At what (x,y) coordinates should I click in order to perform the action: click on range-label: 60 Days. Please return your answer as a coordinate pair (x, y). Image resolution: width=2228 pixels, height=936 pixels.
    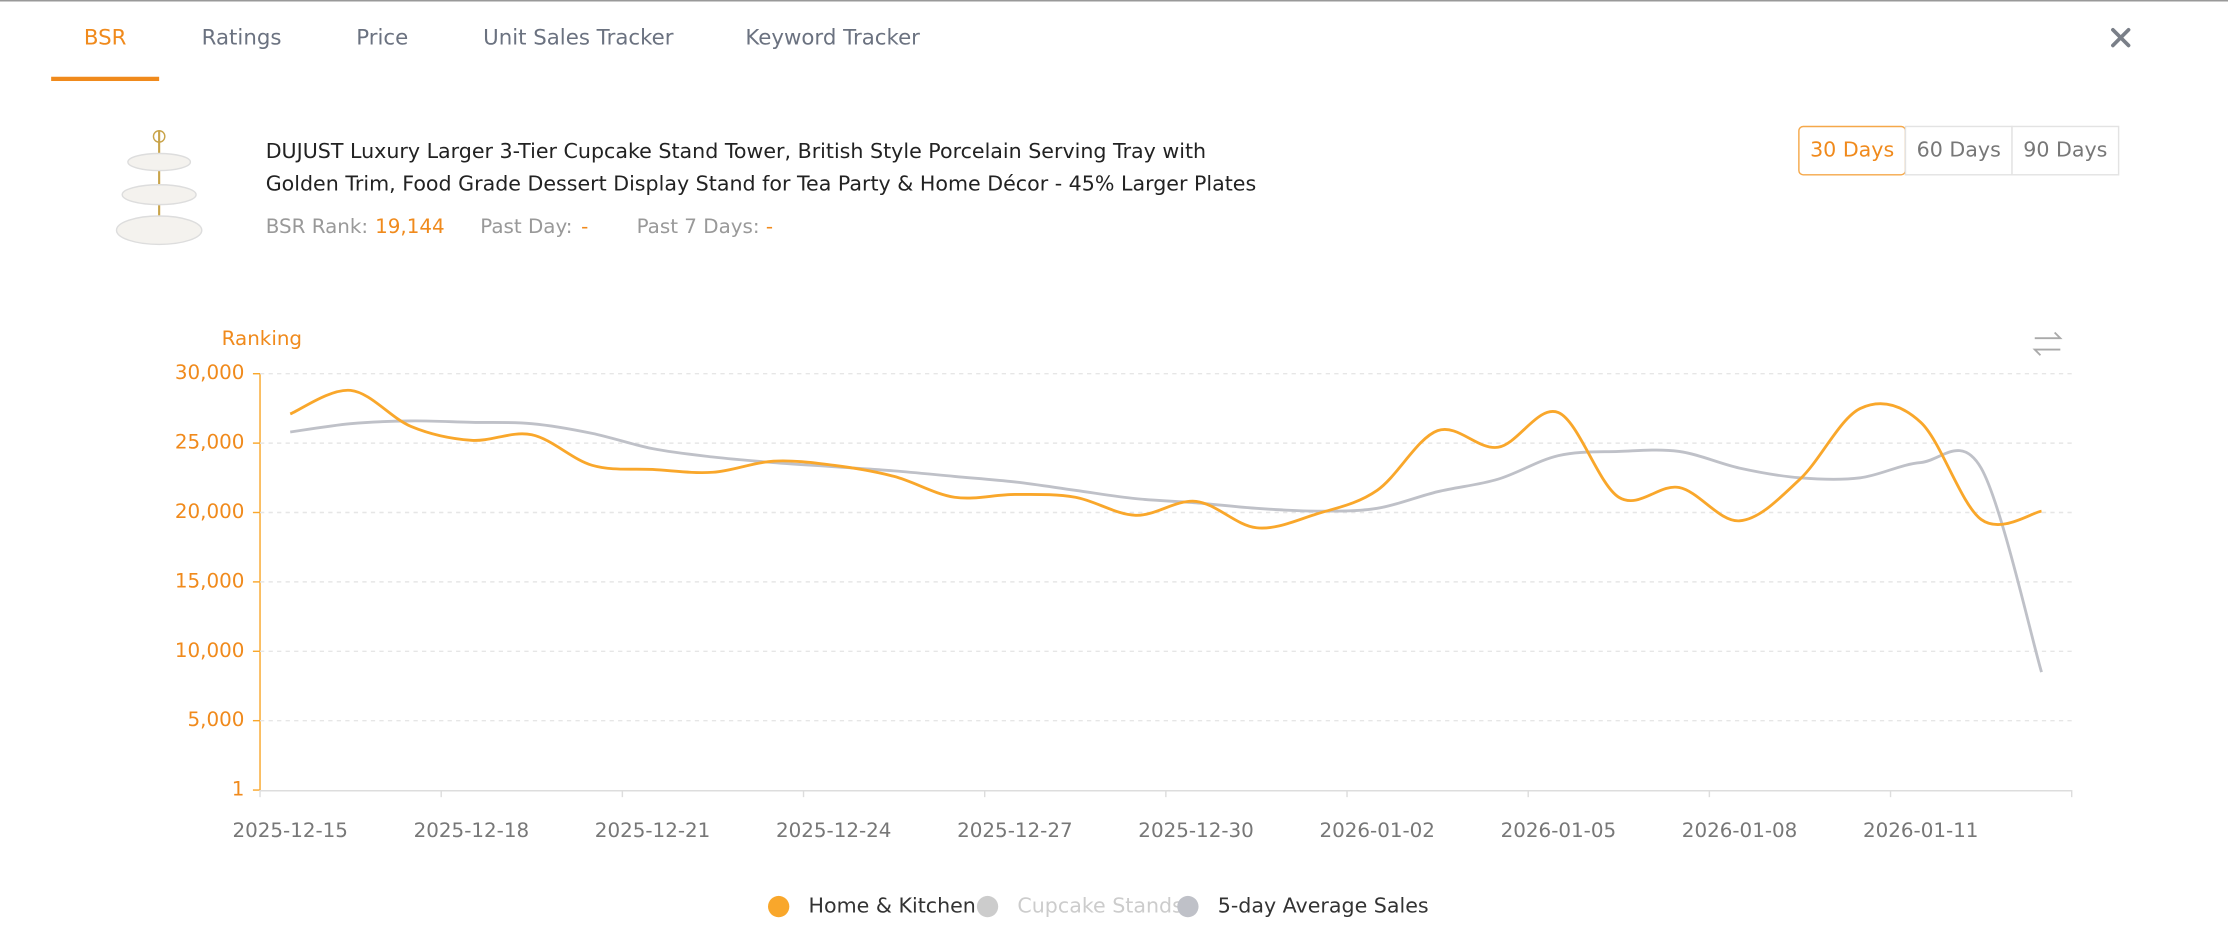
    Looking at the image, I should click on (1959, 150).